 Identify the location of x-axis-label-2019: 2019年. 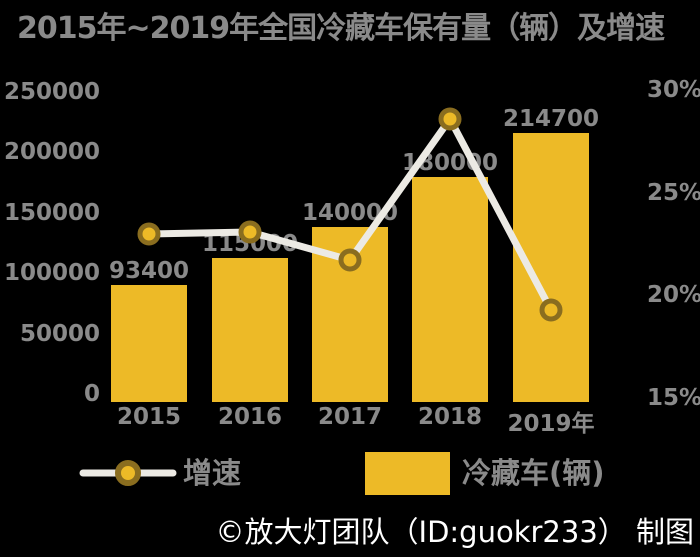
(551, 424).